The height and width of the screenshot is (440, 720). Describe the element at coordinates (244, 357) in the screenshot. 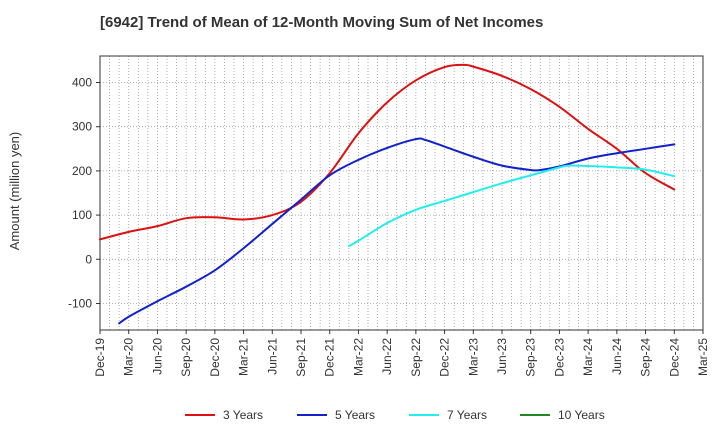

I see `x-tick-label: Mar-21` at that location.